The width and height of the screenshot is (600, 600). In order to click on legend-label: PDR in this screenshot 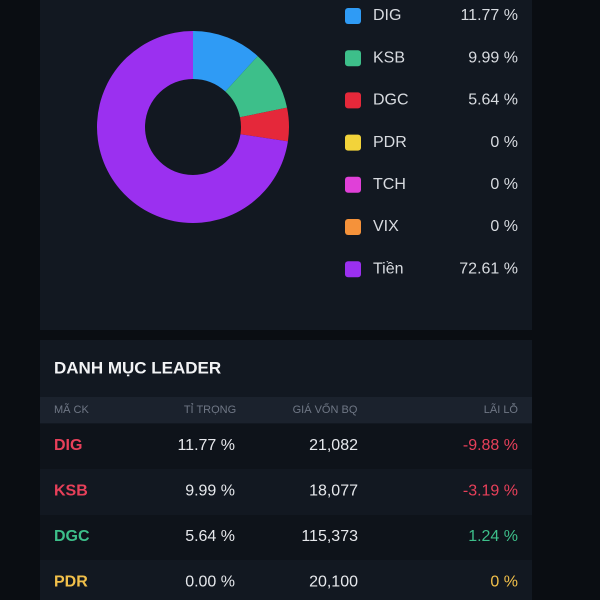, I will do `click(390, 142)`.